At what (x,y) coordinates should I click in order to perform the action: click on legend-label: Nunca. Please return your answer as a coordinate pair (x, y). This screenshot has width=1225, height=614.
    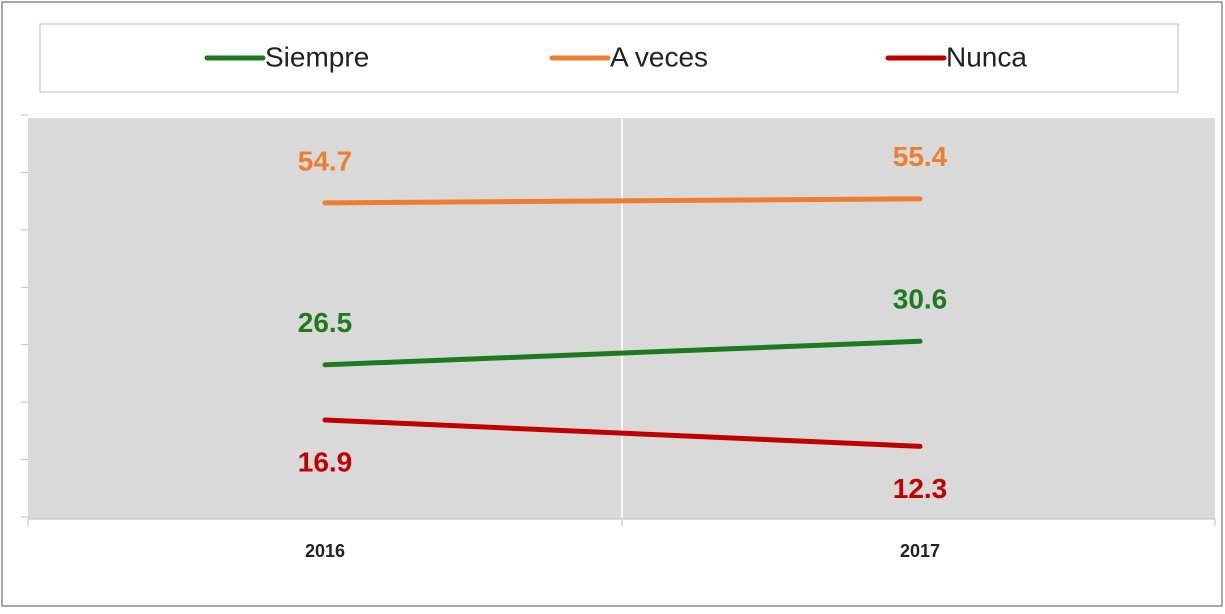
    Looking at the image, I should click on (986, 56).